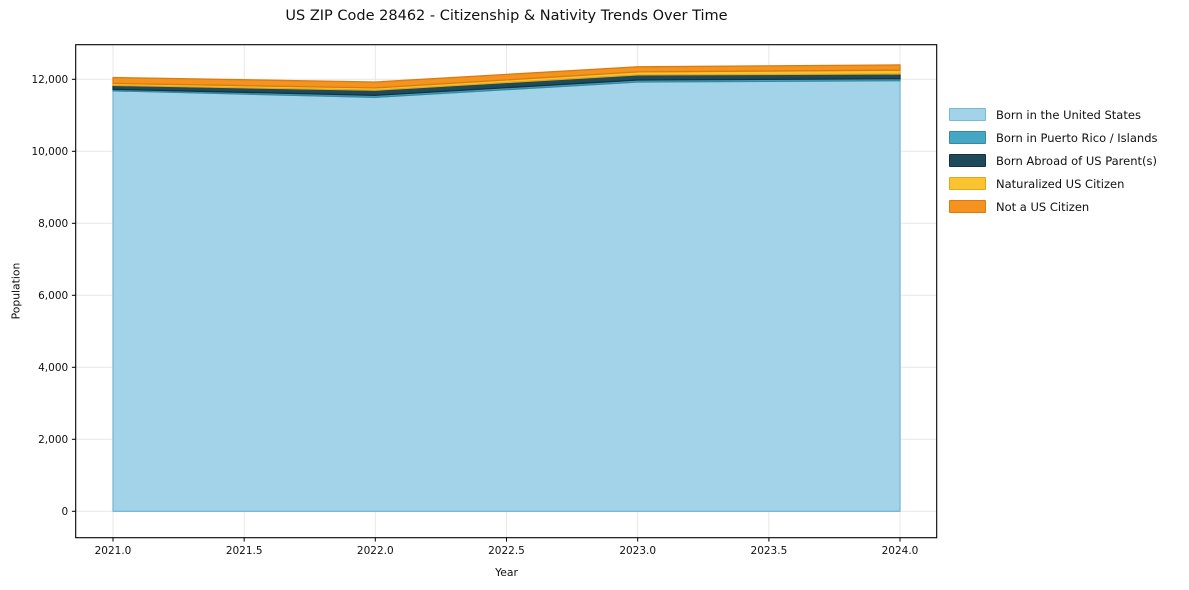  Describe the element at coordinates (1068, 114) in the screenshot. I see `legend-label: Born in the United States` at that location.